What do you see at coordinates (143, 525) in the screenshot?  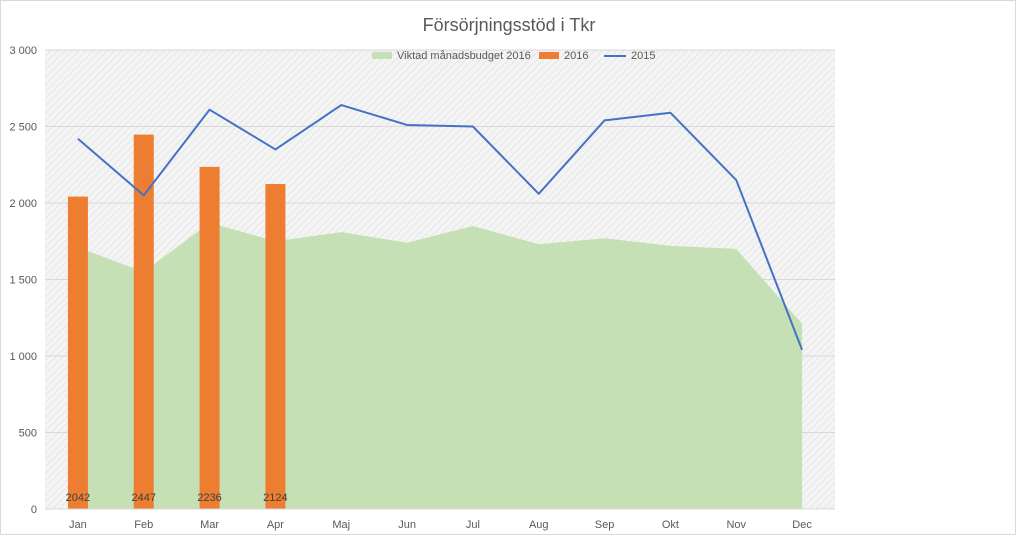 I see `x-tick-label: Feb` at bounding box center [143, 525].